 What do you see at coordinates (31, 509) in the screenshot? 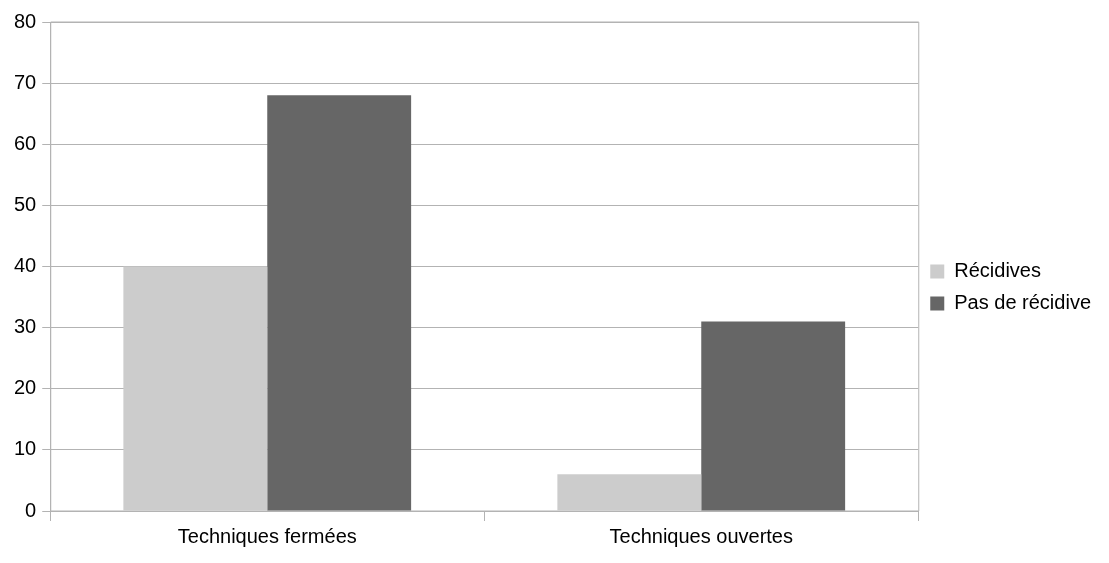
I see `y-tick-label: 0` at bounding box center [31, 509].